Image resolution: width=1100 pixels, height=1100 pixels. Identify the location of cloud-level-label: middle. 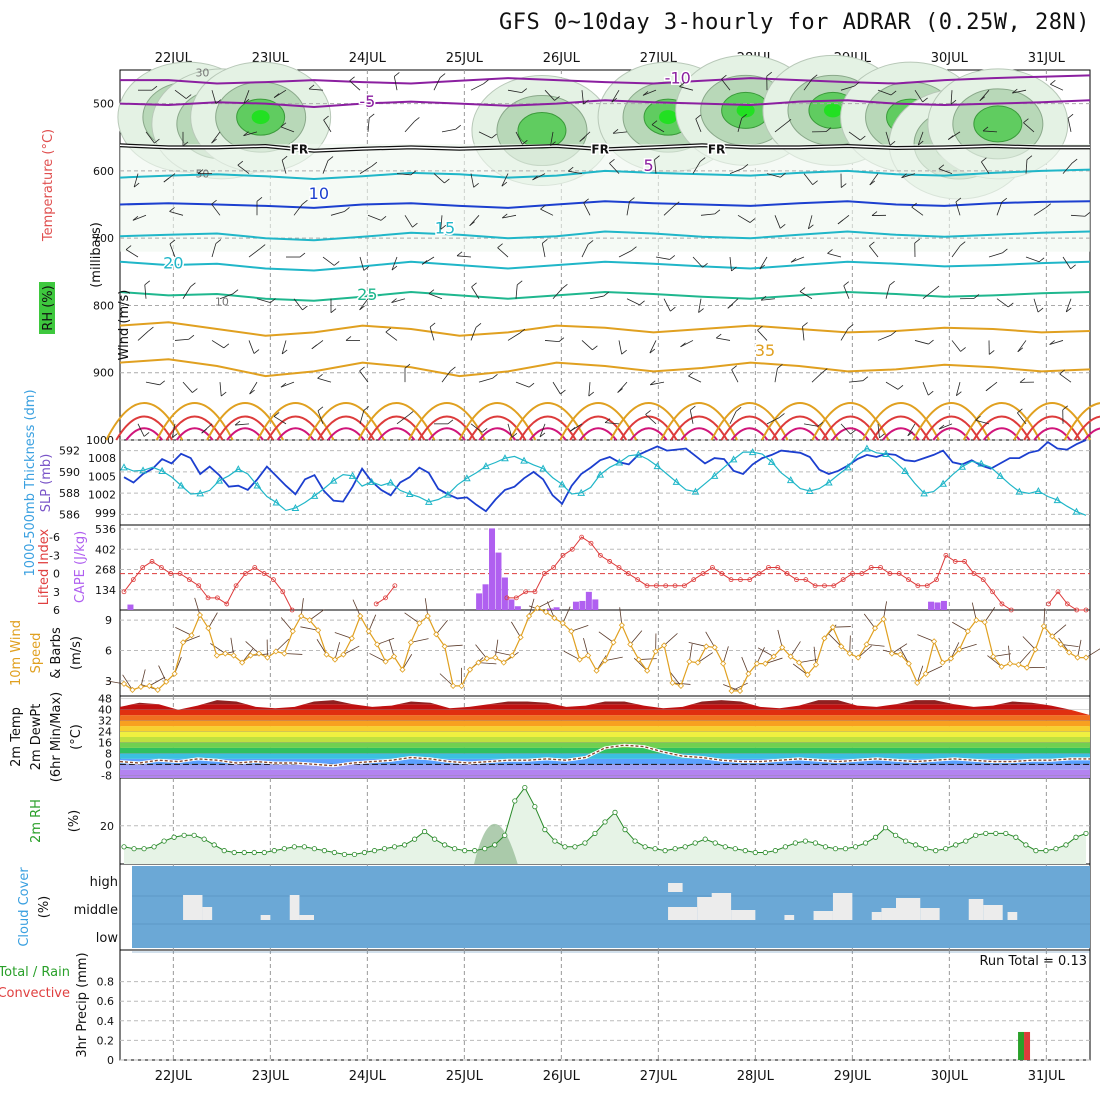
(96, 910).